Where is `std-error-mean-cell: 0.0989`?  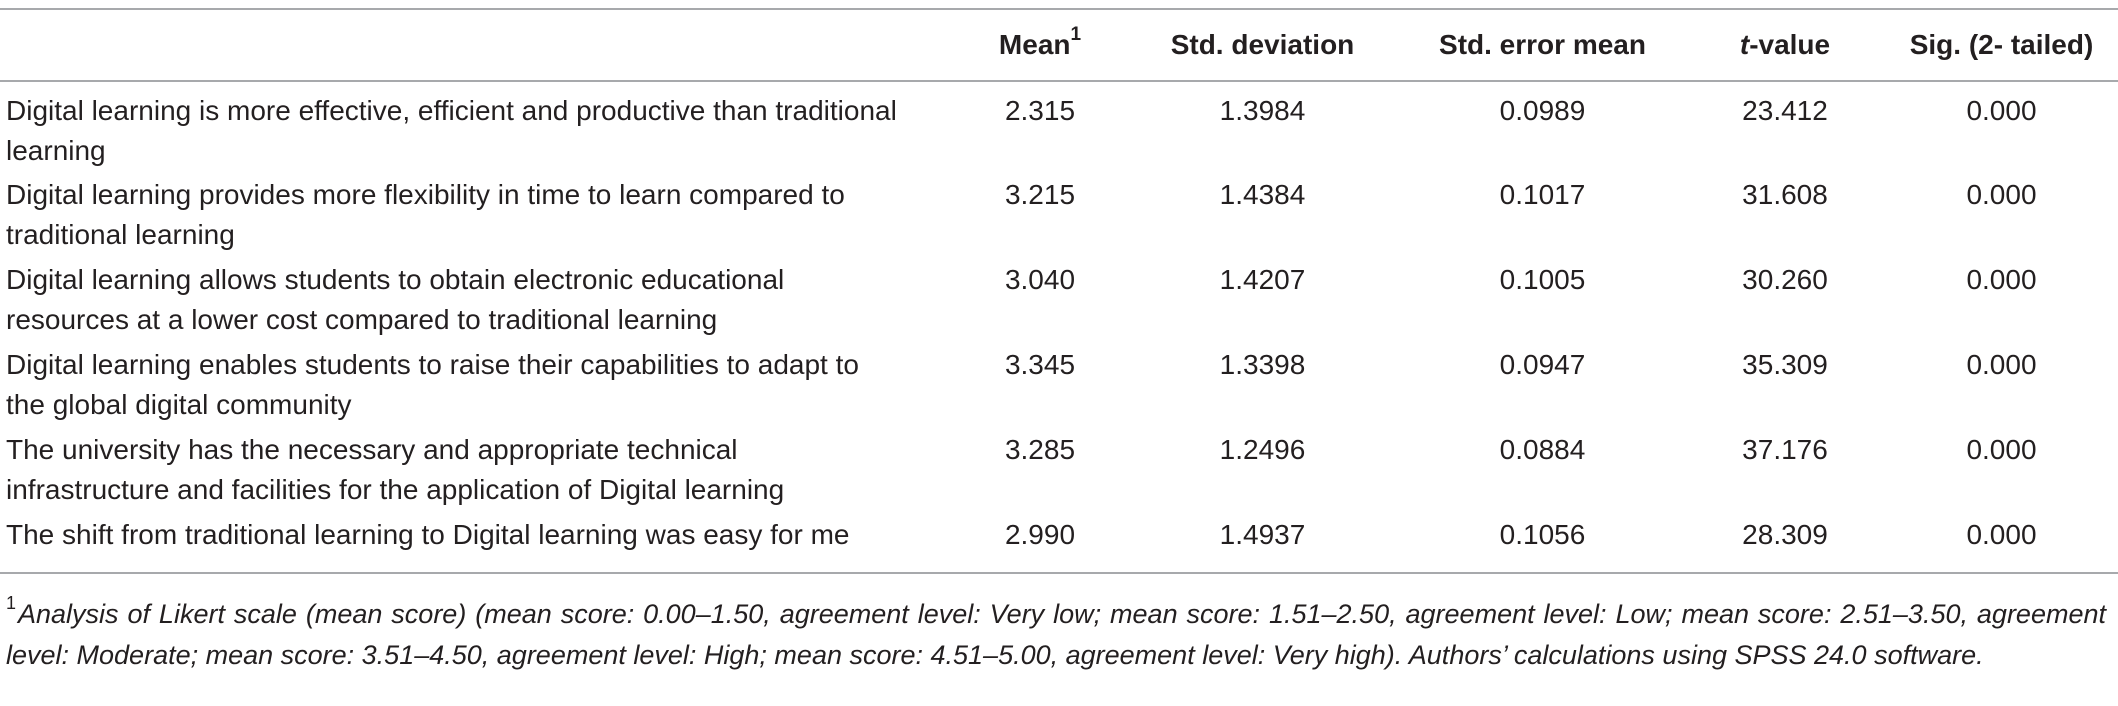
std-error-mean-cell: 0.0989 is located at coordinates (1542, 110).